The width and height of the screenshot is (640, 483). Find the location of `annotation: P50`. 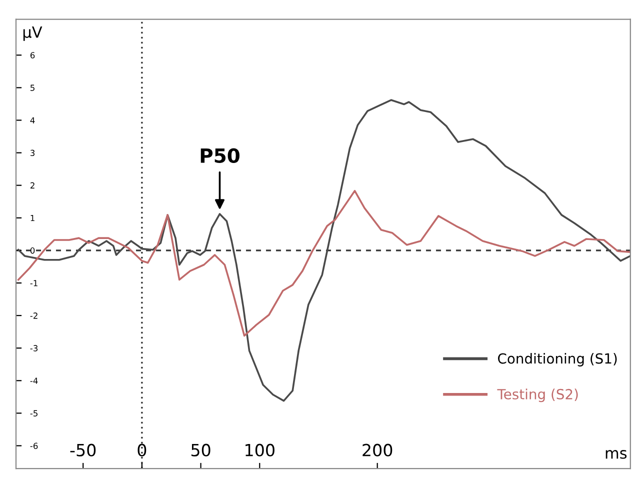

annotation: P50 is located at coordinates (220, 155).